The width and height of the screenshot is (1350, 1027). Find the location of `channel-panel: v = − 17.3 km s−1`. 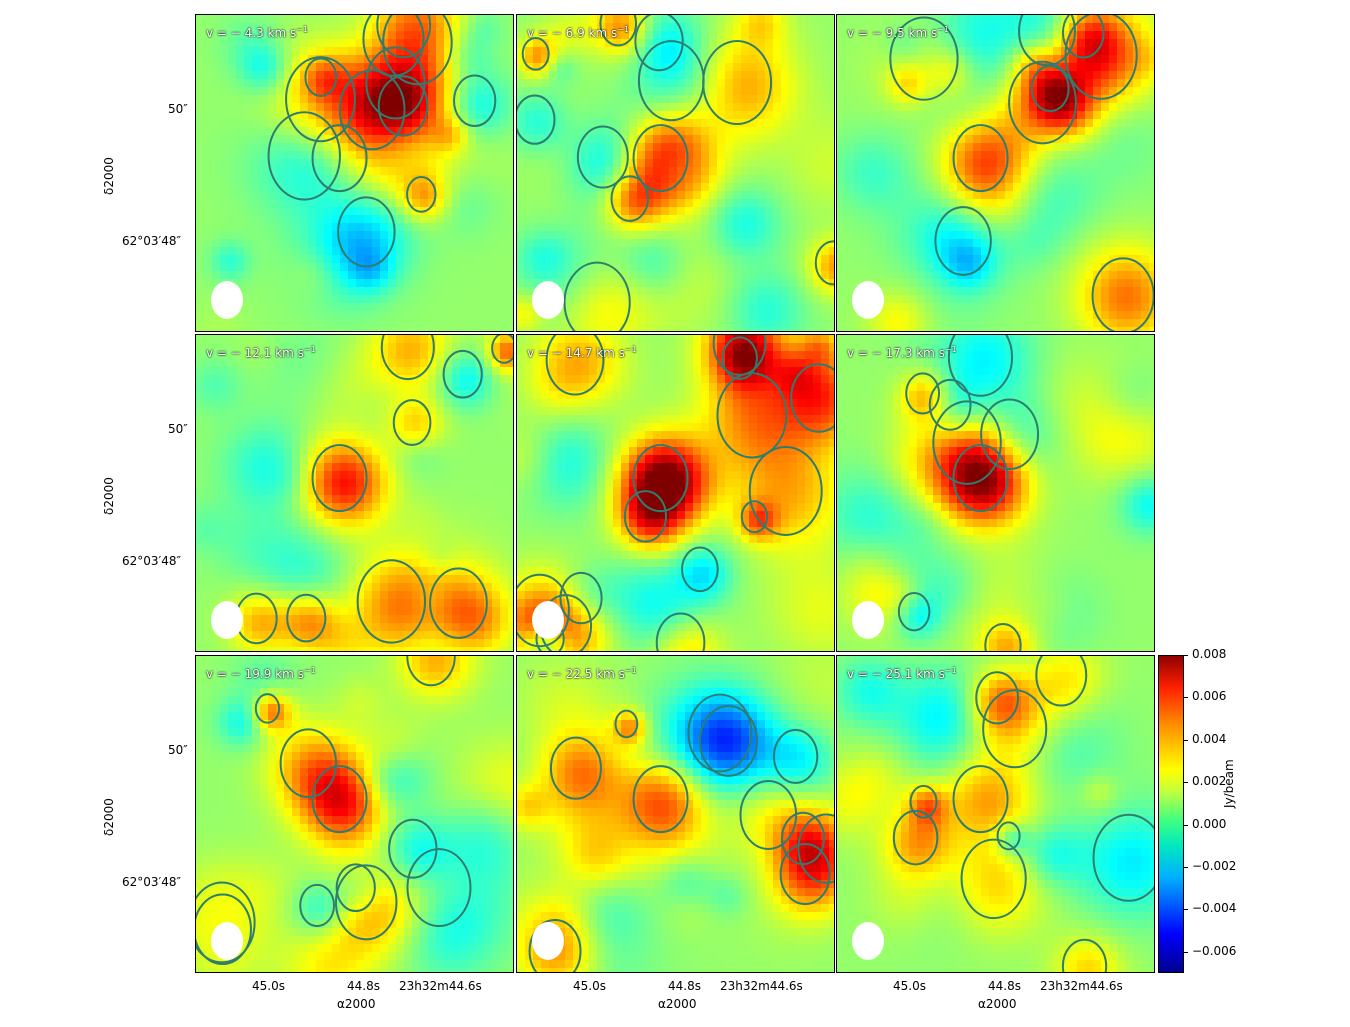

channel-panel: v = − 17.3 km s−1 is located at coordinates (995, 493).